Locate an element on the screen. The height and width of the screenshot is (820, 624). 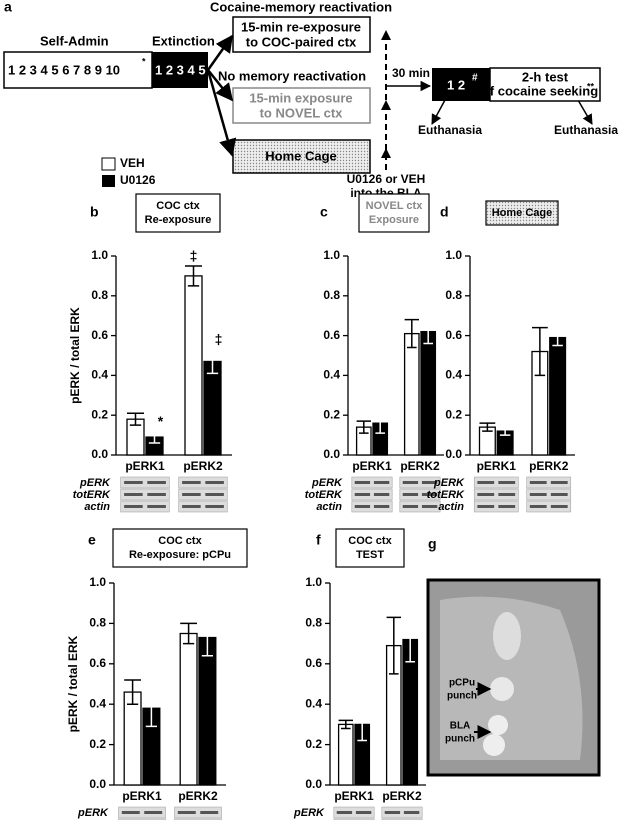
label: punch is located at coordinates (460, 739).